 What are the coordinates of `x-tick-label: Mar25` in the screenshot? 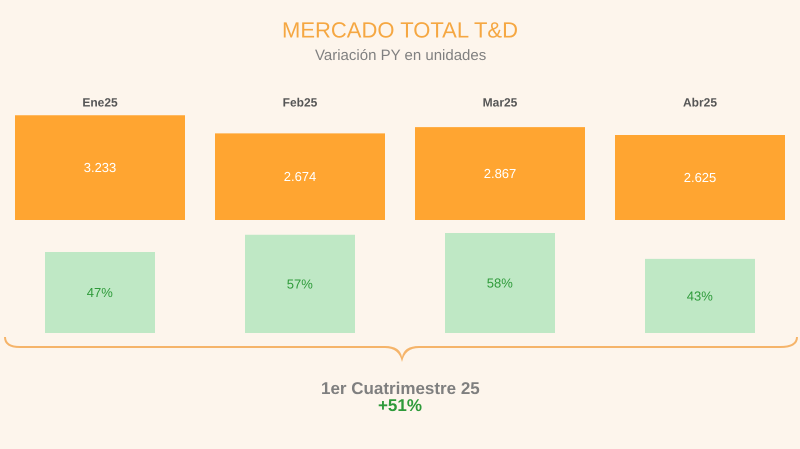 It's located at (500, 103).